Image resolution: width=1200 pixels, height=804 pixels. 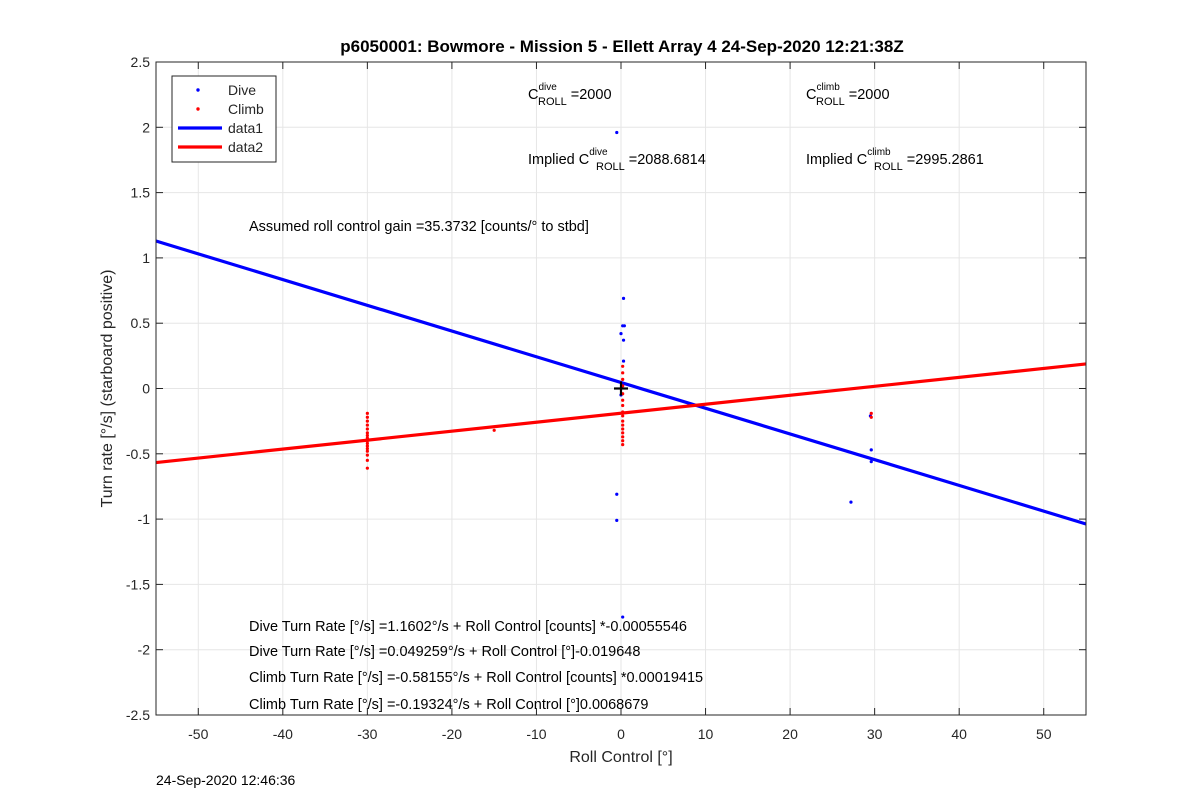 I want to click on c-roll-climb-sub: ROLL, so click(x=830, y=102).